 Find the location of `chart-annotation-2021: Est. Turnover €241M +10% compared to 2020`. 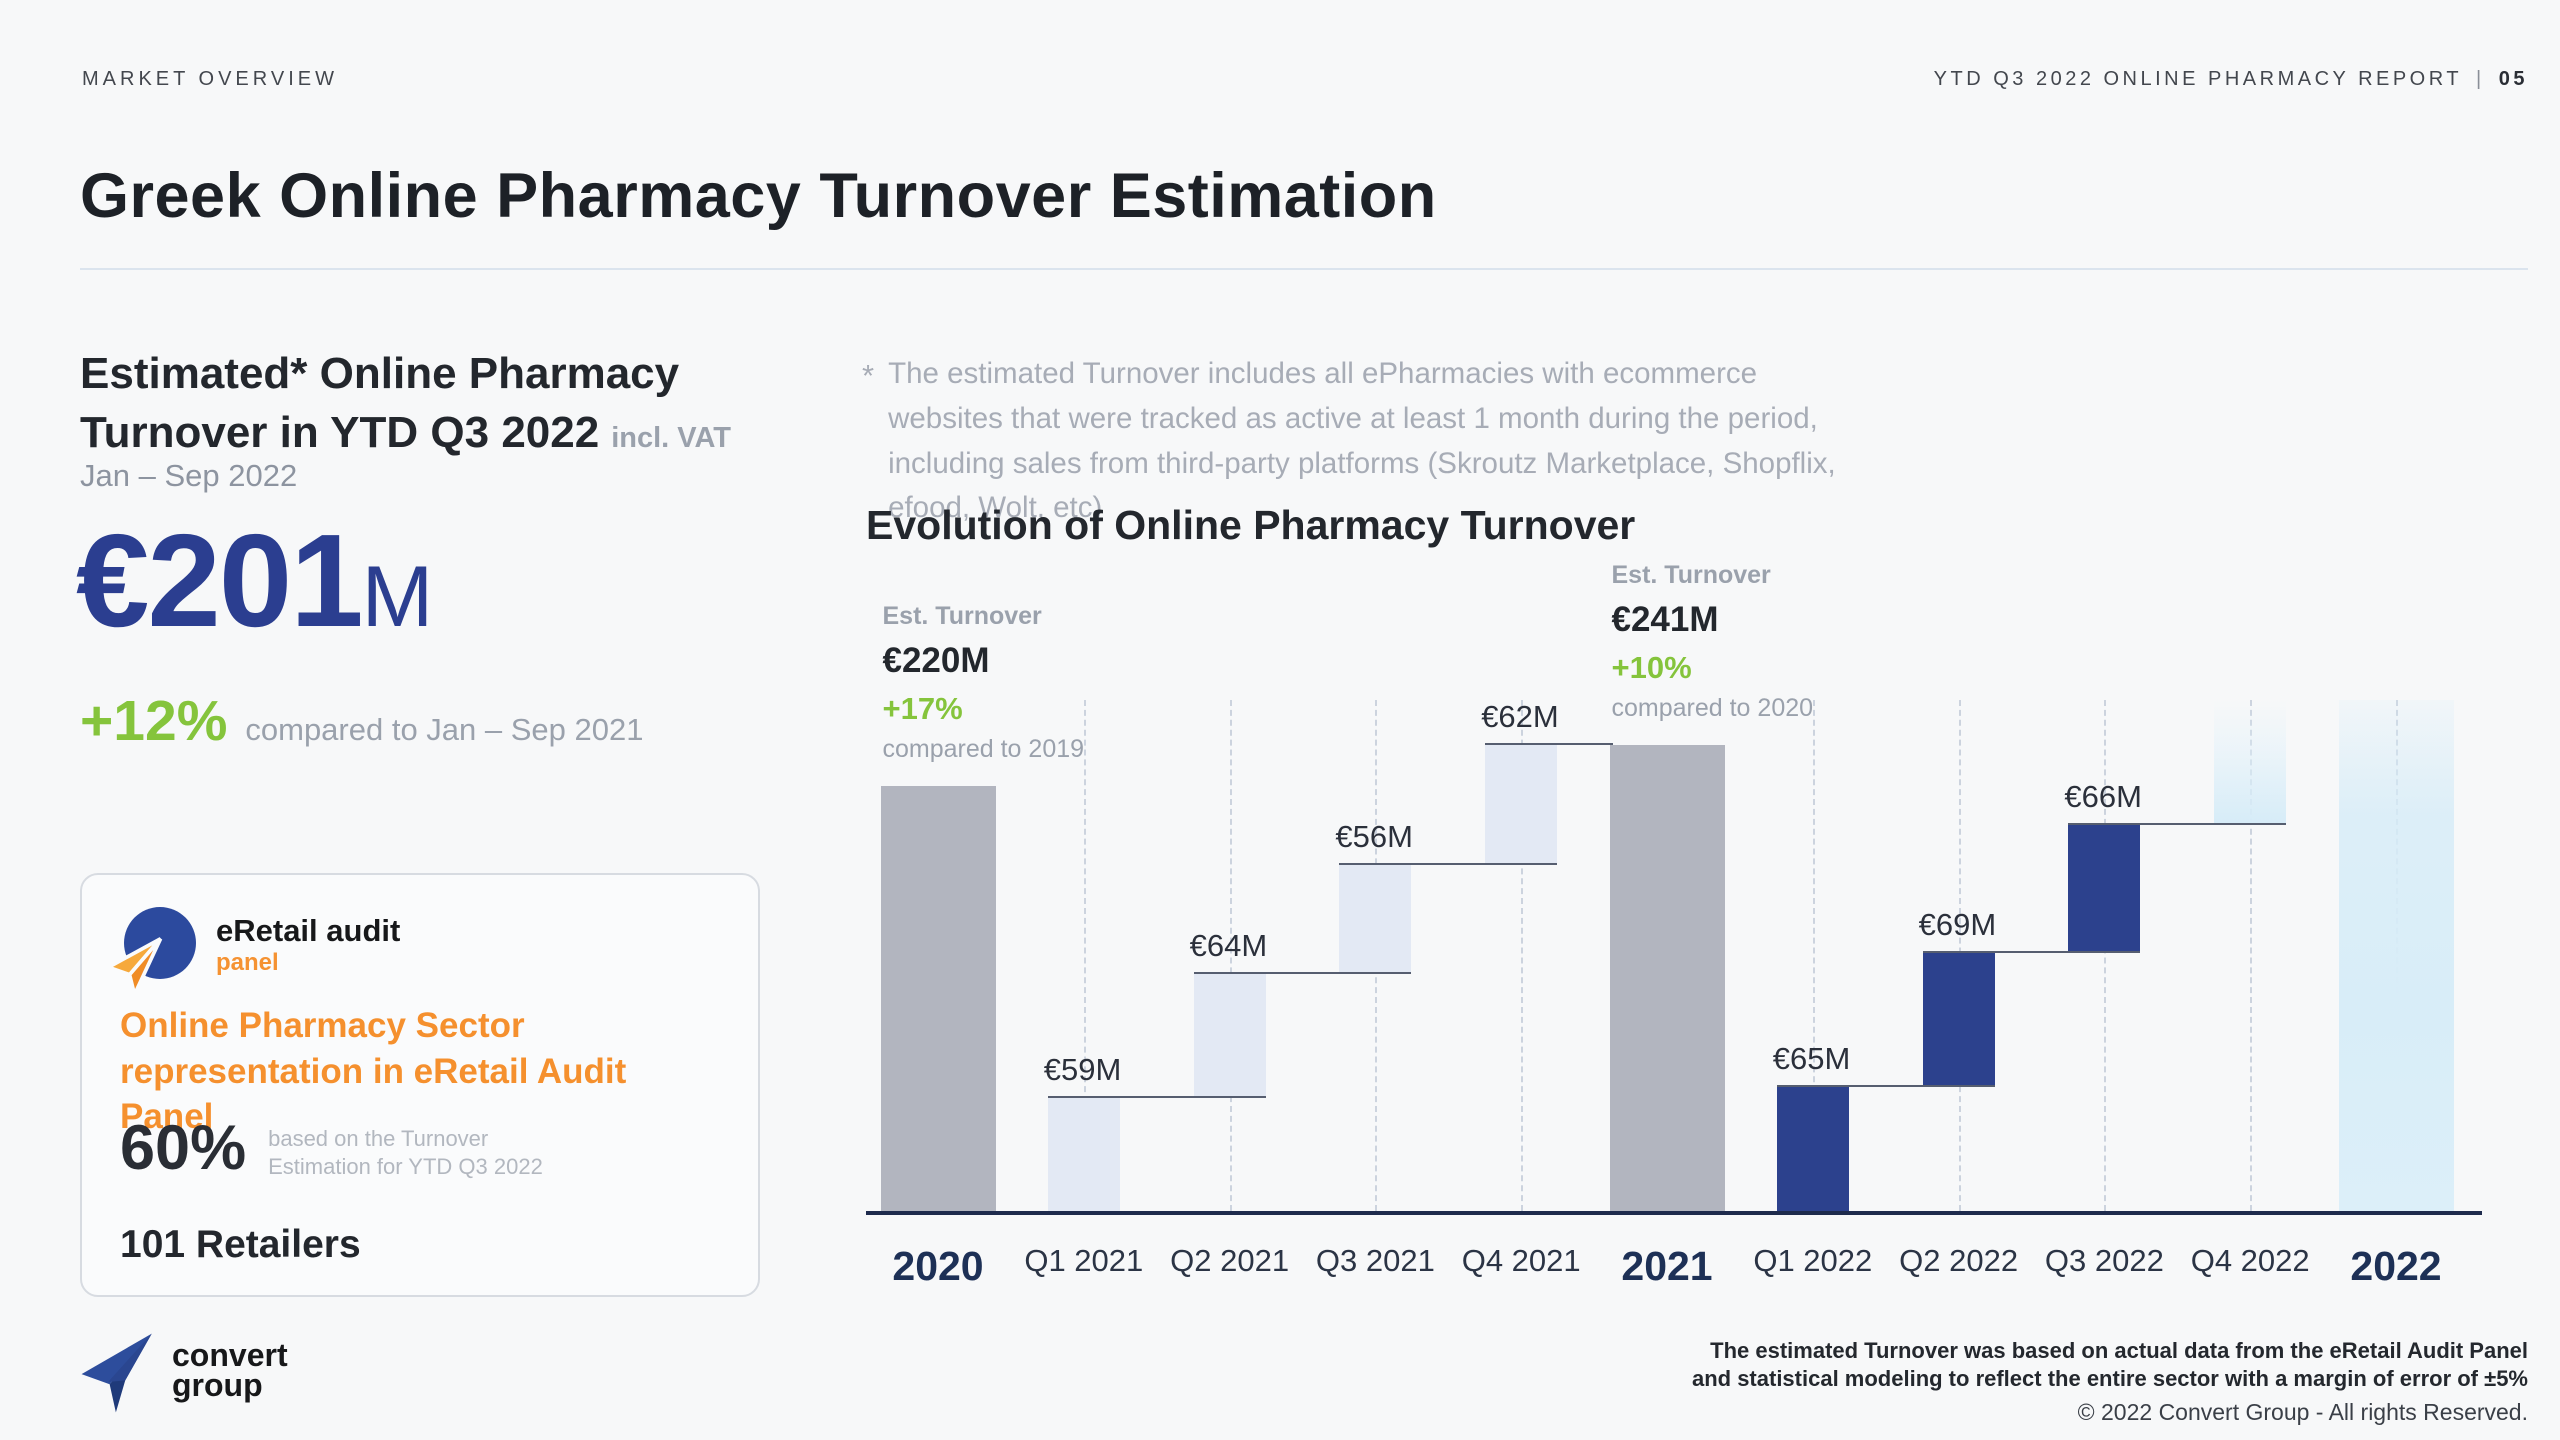

chart-annotation-2021: Est. Turnover €241M +10% compared to 2020 is located at coordinates (1713, 642).